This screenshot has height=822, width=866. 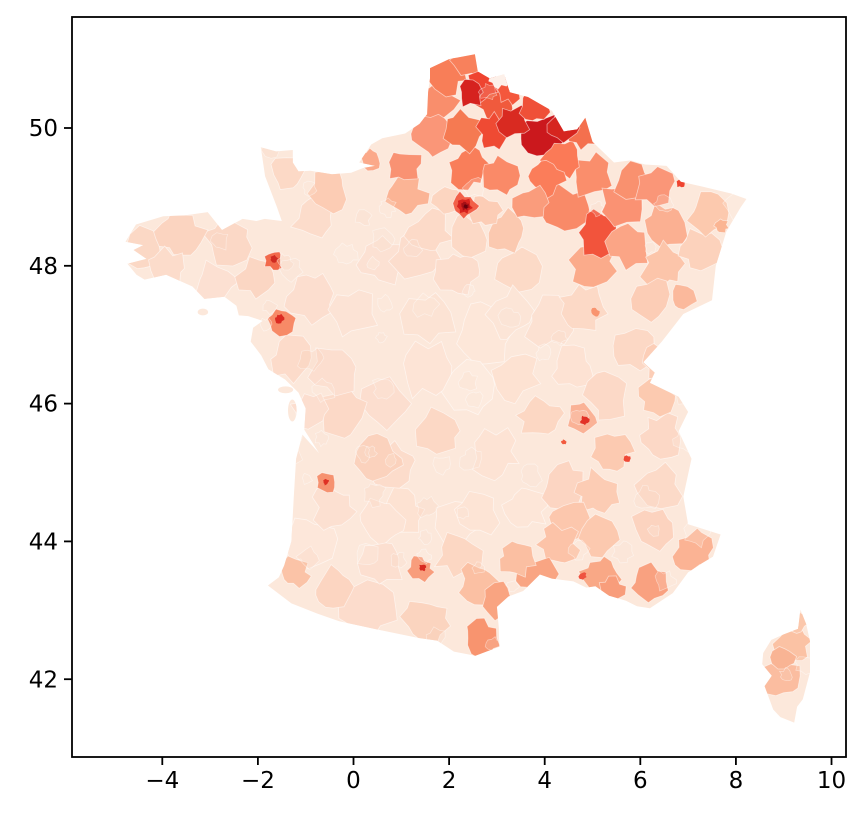 I want to click on y-tick-label: 42, so click(x=43, y=680).